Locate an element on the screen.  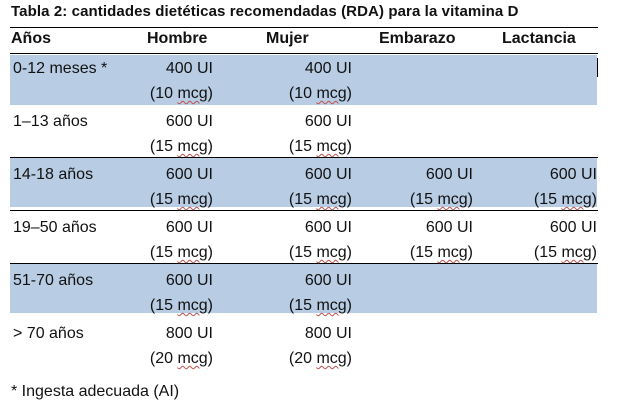
cell-male-ui: 800 UI is located at coordinates (189, 333).